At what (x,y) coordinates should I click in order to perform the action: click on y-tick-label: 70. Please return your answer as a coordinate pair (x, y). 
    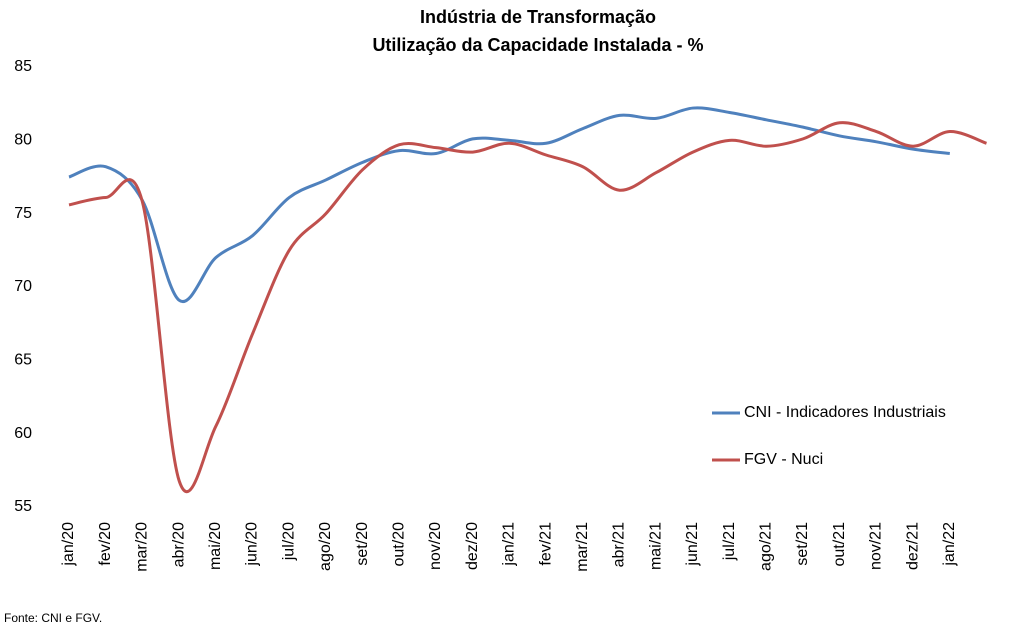
    Looking at the image, I should click on (23, 286).